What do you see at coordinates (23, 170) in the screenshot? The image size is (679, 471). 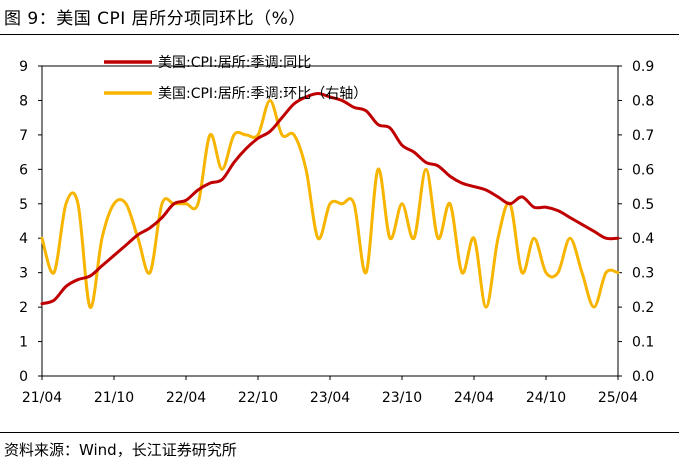 I see `y-left-tick-label: 6` at bounding box center [23, 170].